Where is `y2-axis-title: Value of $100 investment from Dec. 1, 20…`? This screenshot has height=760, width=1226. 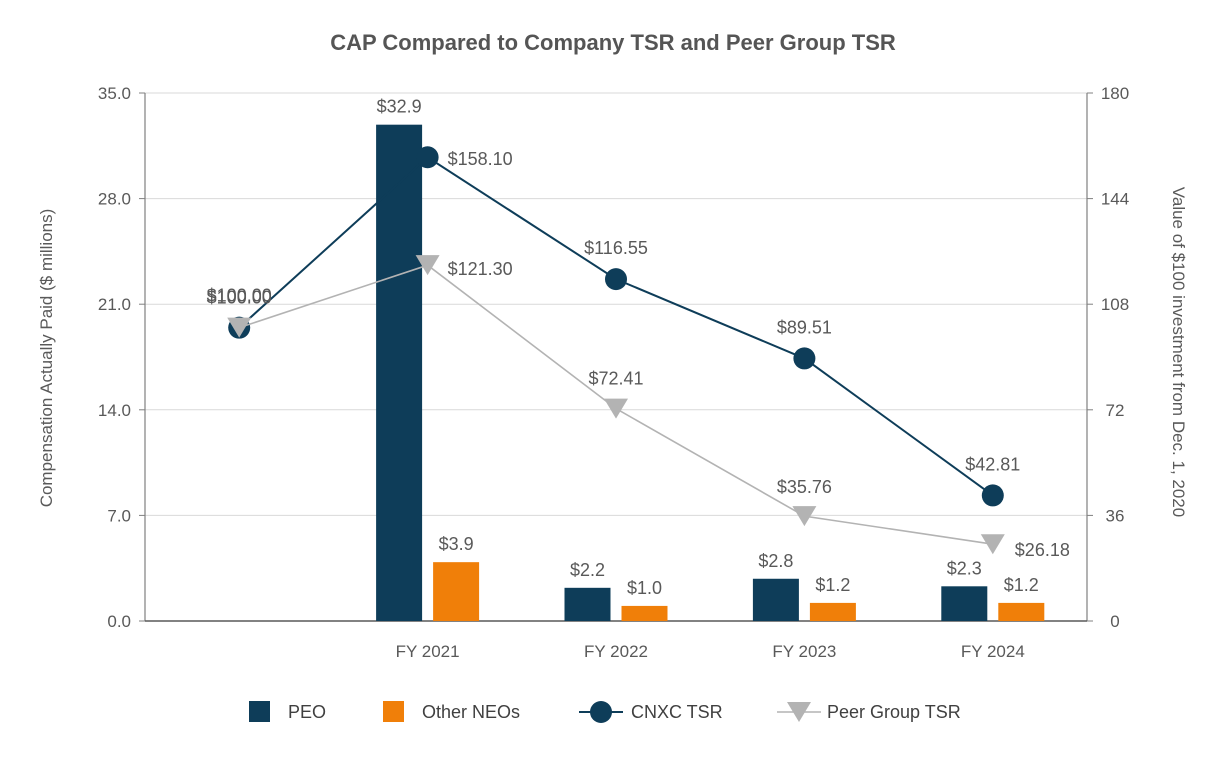
y2-axis-title: Value of $100 investment from Dec. 1, 20… is located at coordinates (1178, 352).